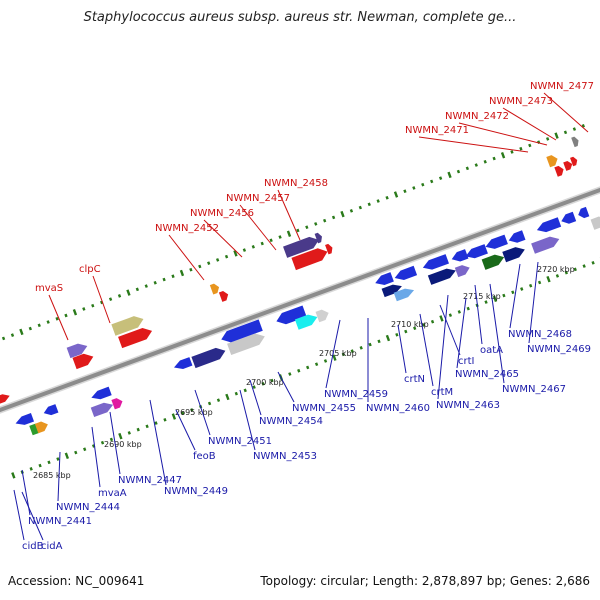 This screenshot has height=600, width=600. I want to click on forward-gene-label: NWMN_2471, so click(437, 130).